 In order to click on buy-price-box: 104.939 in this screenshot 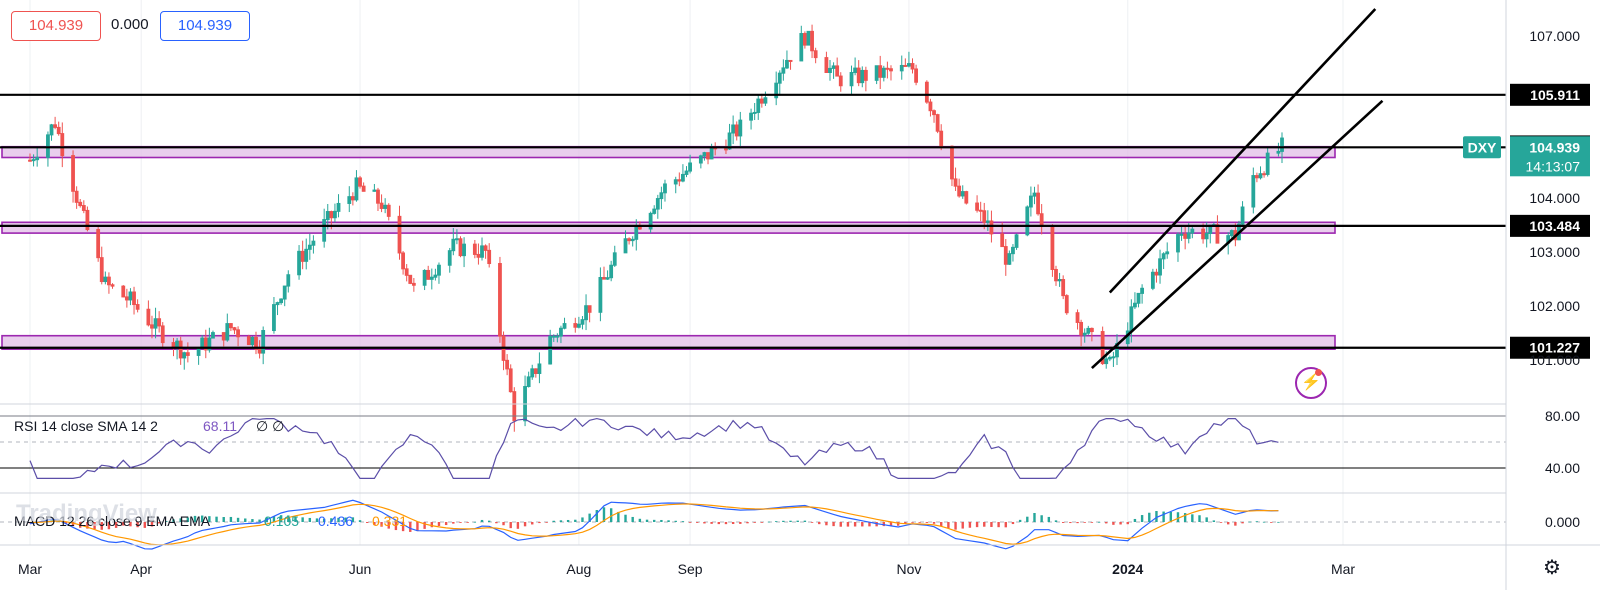, I will do `click(205, 26)`.